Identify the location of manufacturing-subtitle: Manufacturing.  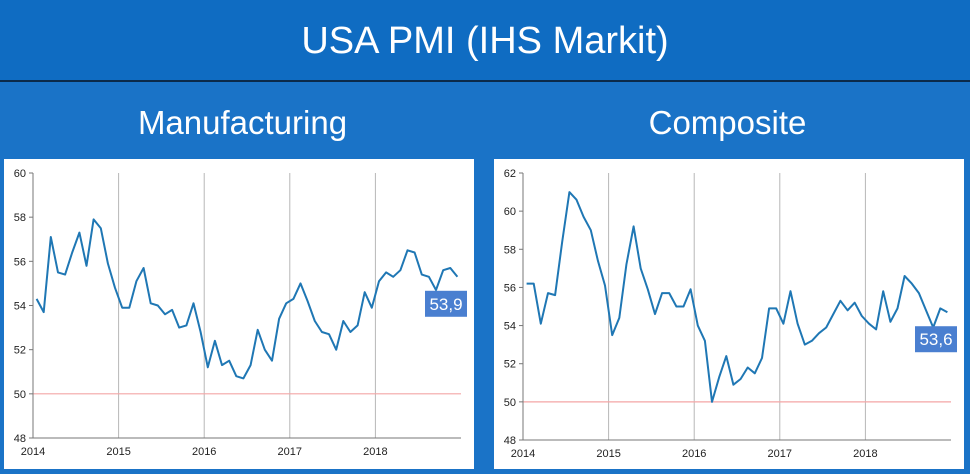
(242, 122).